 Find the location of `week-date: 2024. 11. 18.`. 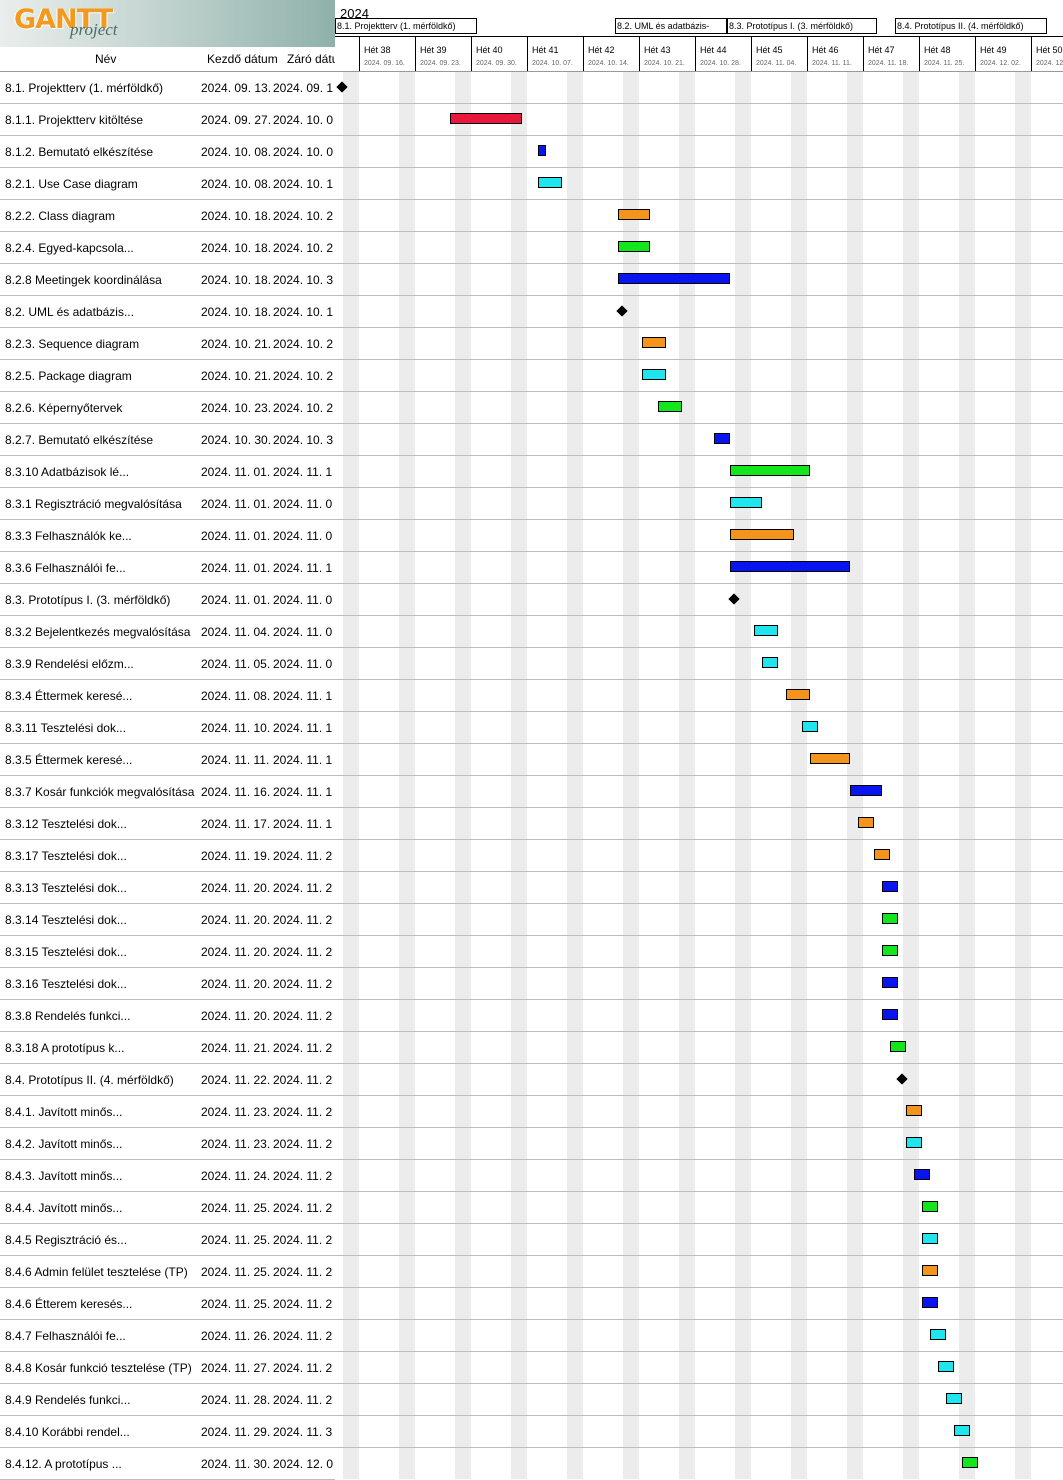

week-date: 2024. 11. 18. is located at coordinates (888, 63).